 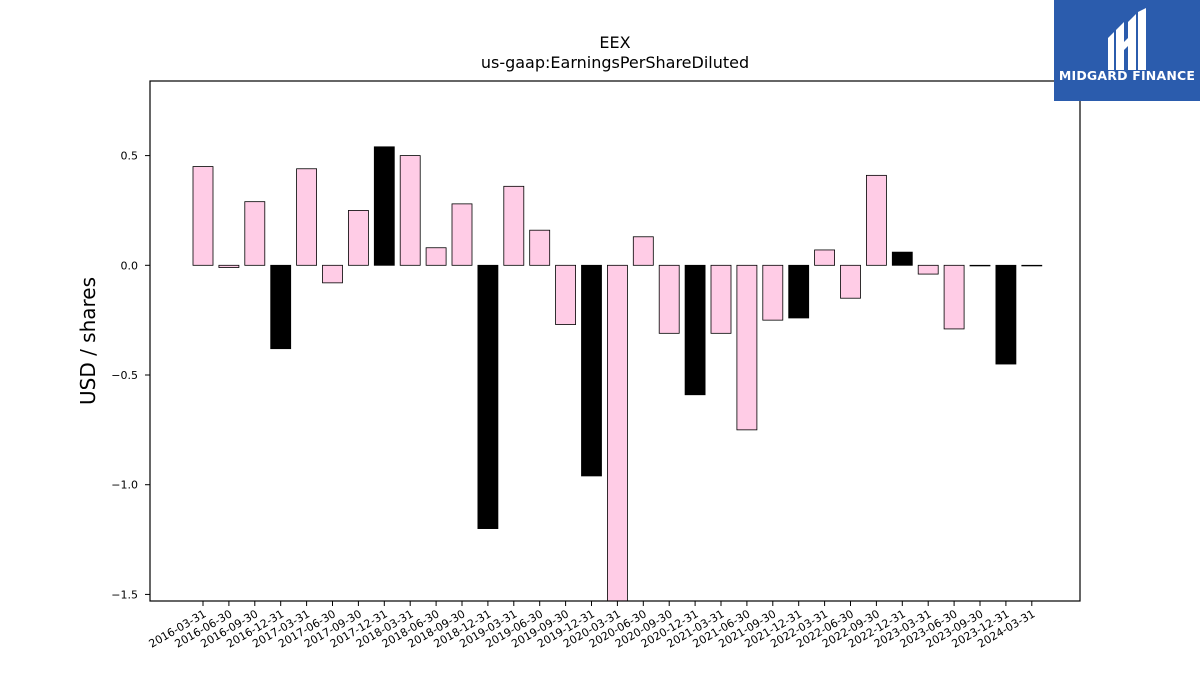 I want to click on y-tick-label: −1.0, so click(x=124, y=485).